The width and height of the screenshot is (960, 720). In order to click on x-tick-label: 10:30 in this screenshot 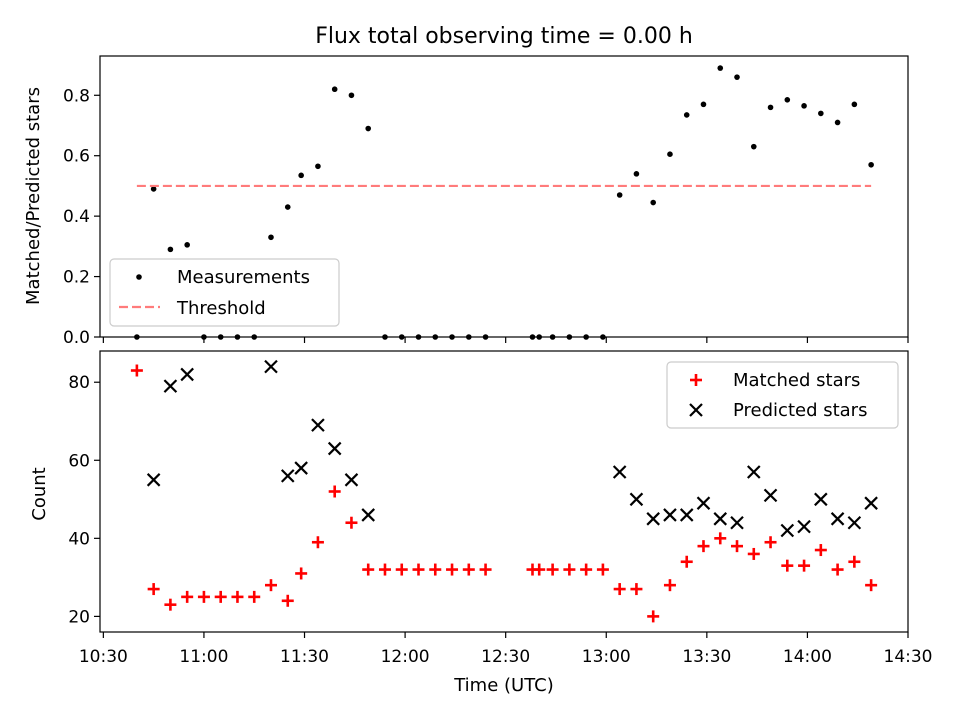, I will do `click(103, 657)`.